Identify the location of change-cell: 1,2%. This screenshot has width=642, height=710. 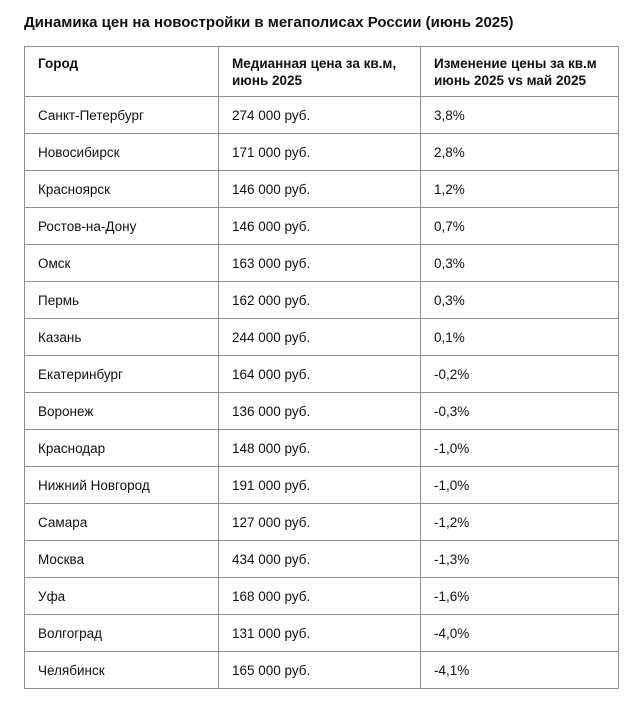
(519, 189).